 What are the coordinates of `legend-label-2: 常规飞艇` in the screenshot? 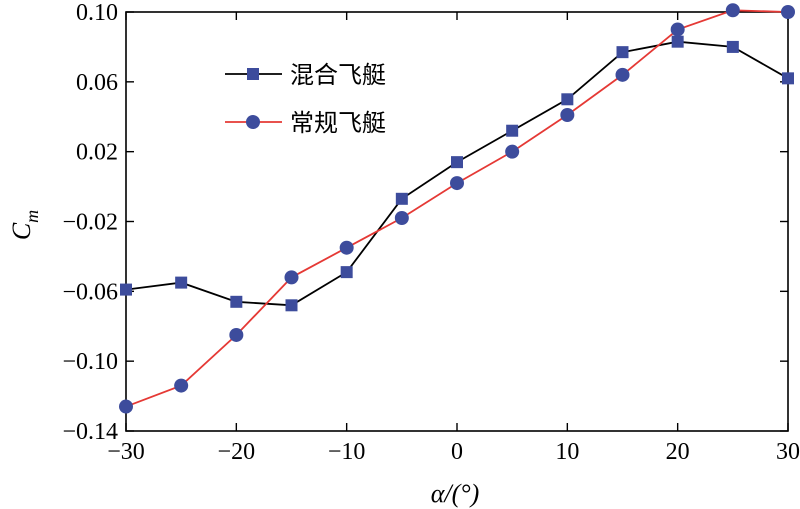 It's located at (338, 123).